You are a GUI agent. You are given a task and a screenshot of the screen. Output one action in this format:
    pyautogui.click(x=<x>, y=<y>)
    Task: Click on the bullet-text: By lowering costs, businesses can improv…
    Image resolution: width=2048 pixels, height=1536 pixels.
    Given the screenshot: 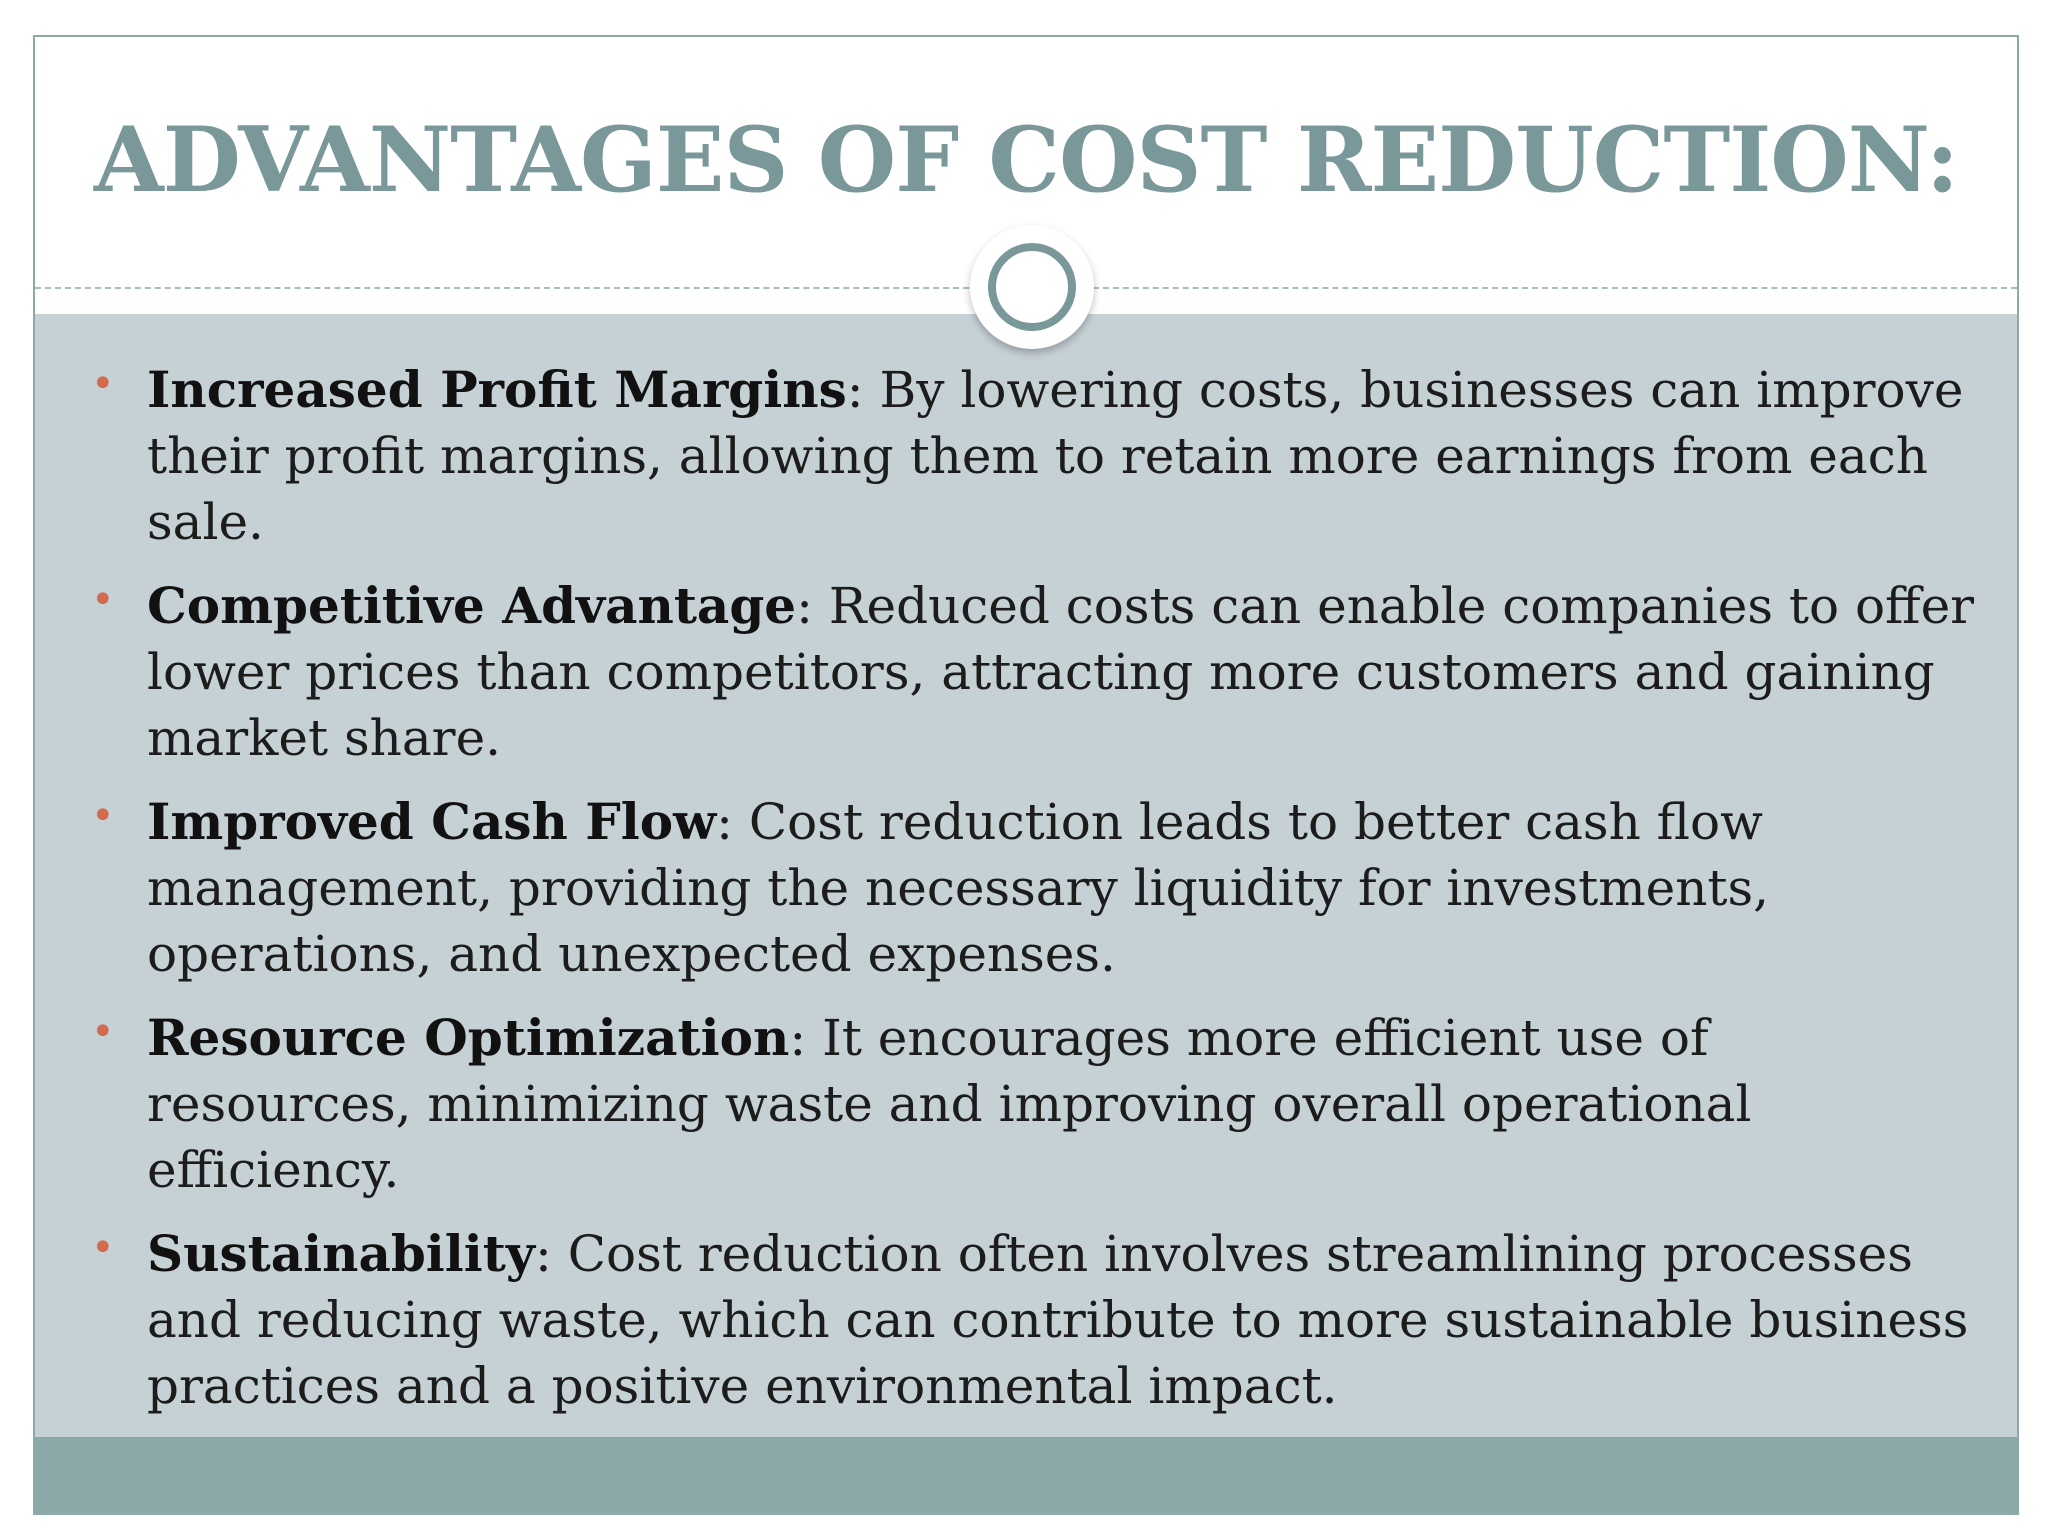 What is the action you would take?
    pyautogui.click(x=1055, y=456)
    